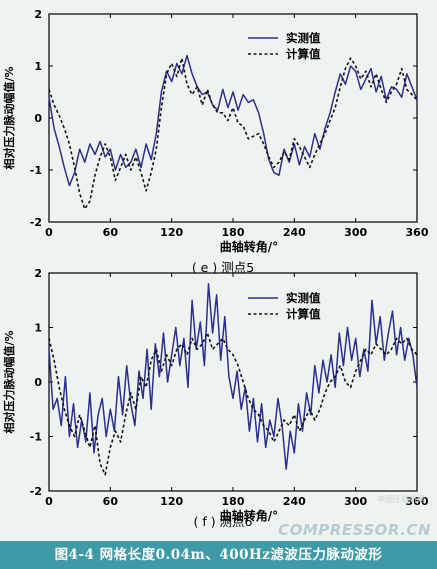 Image resolution: width=437 pixels, height=569 pixels. Describe the element at coordinates (401, 499) in the screenshot. I see `watermark-sub: 中国压缩机网` at that location.